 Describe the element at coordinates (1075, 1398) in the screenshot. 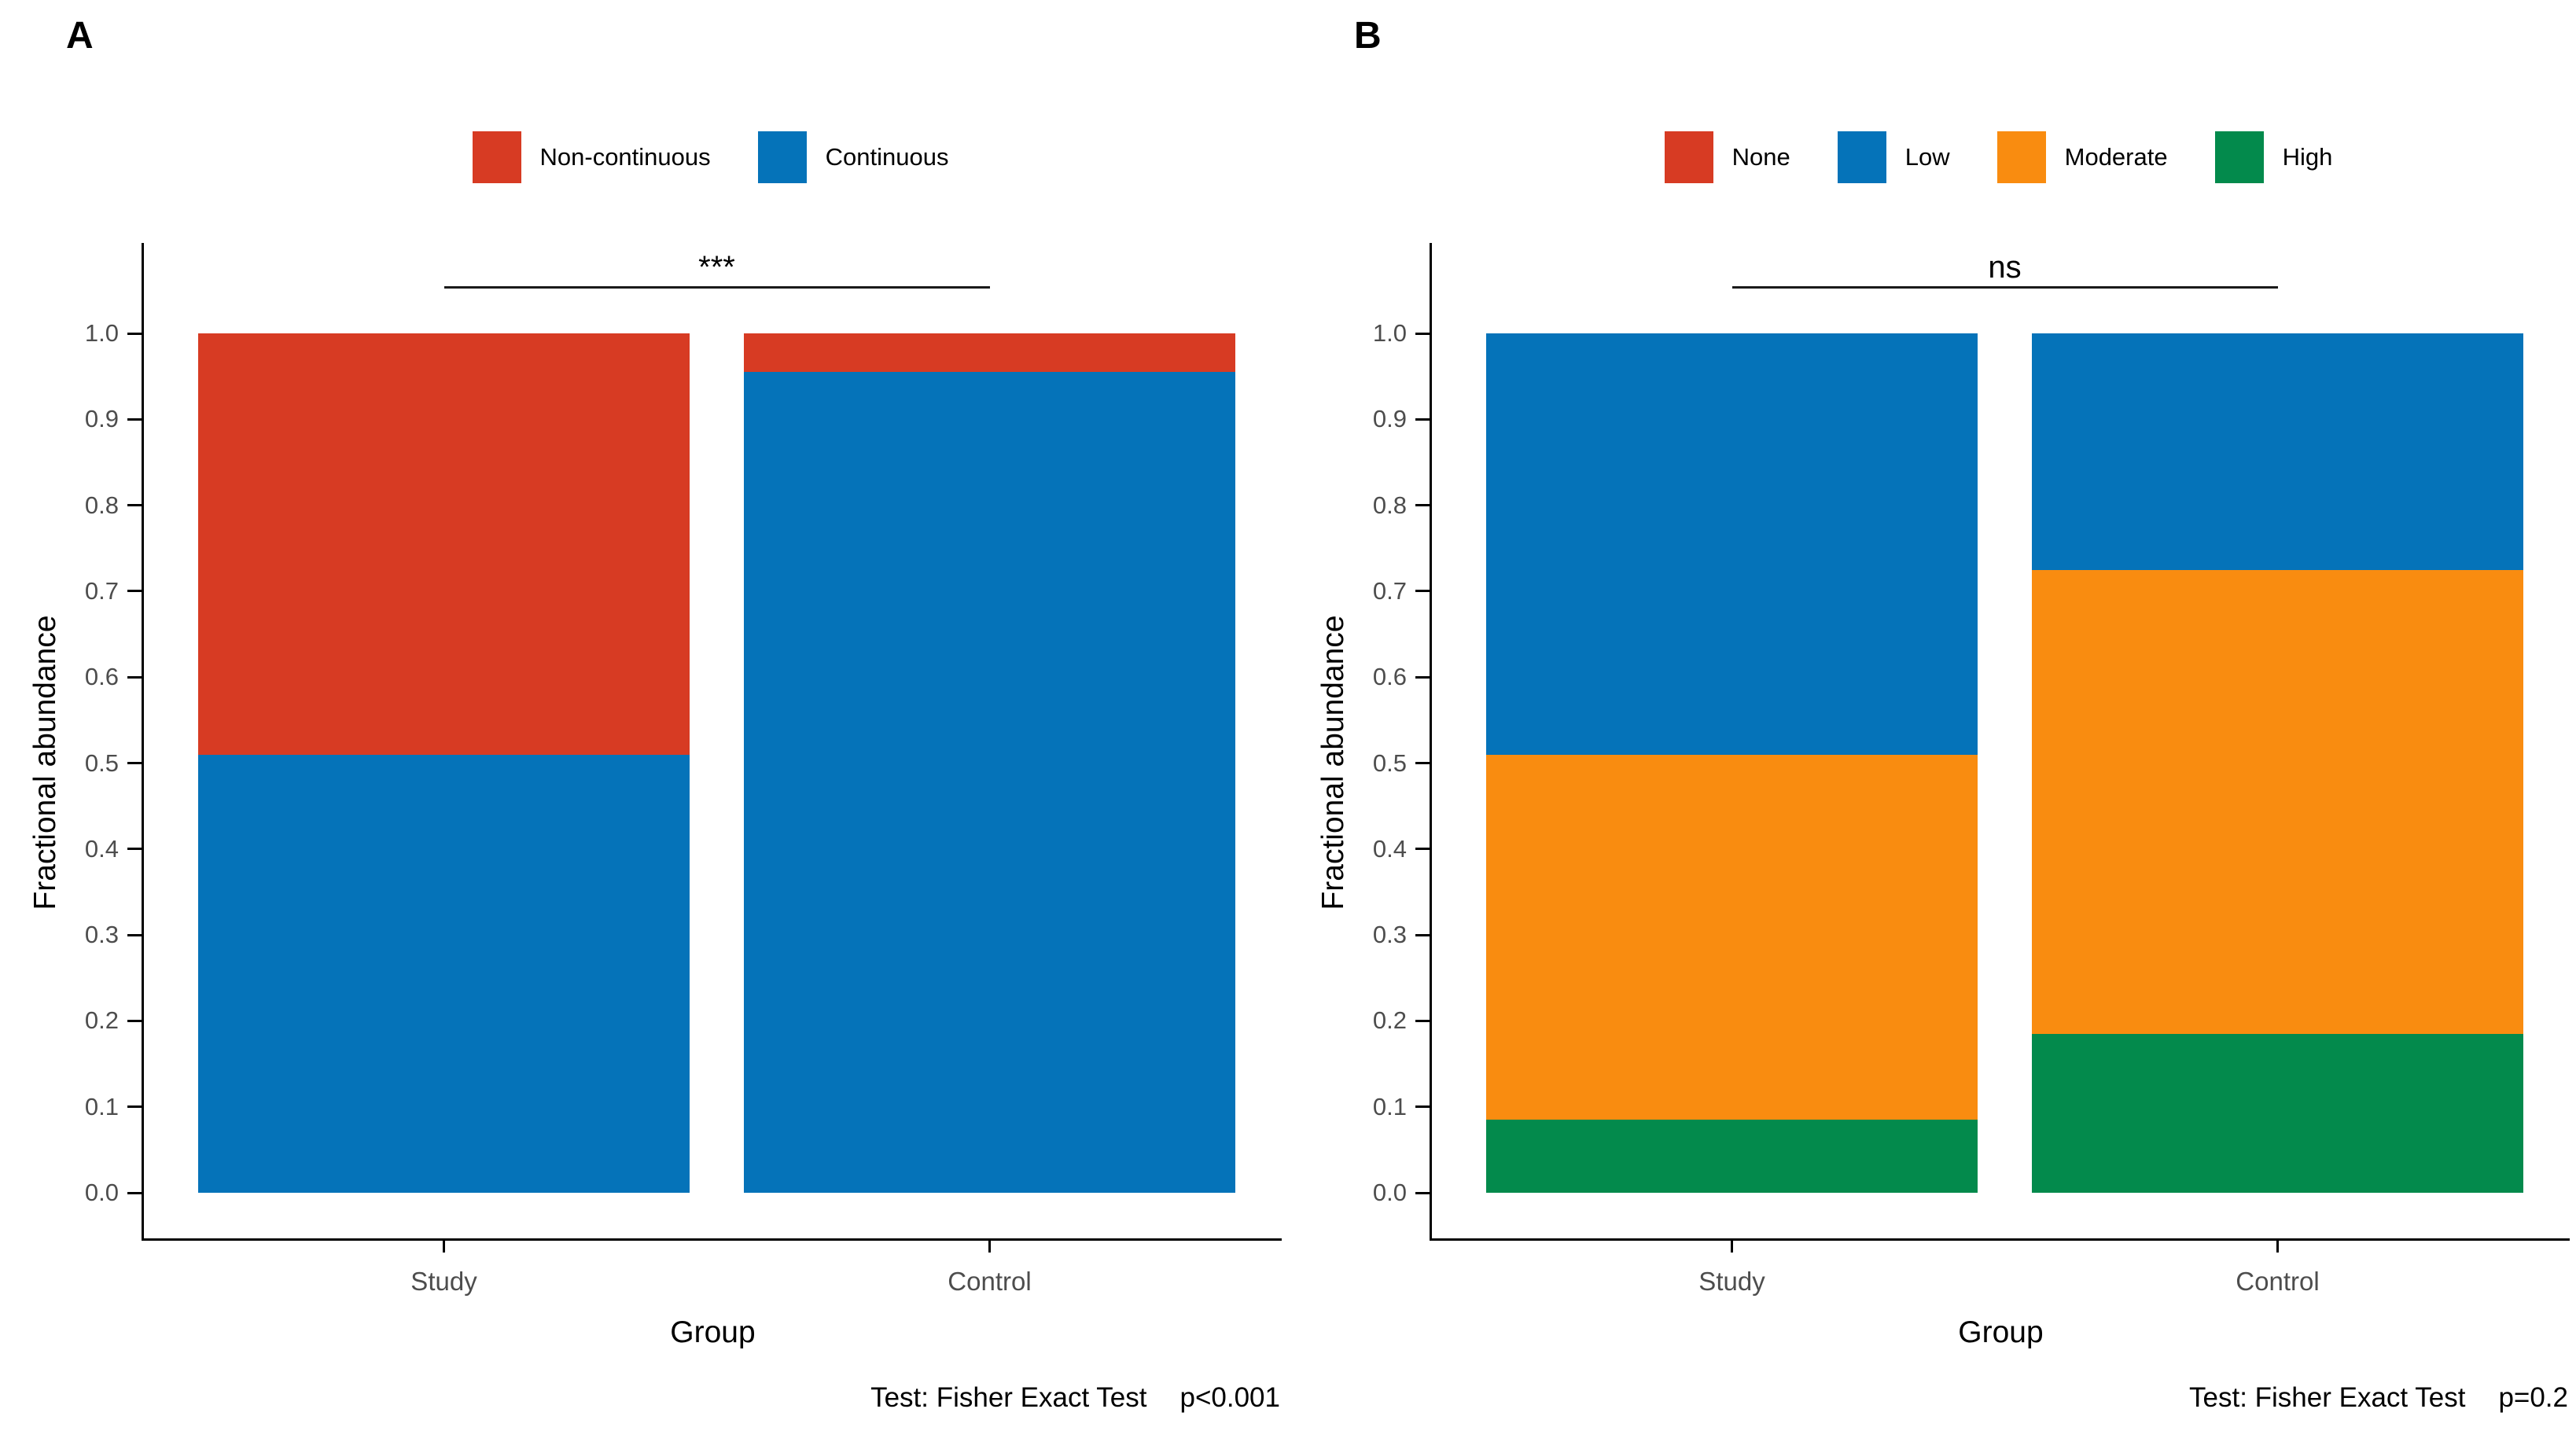

I see `caption: Test: Fisher Exact Test p<0.001` at that location.